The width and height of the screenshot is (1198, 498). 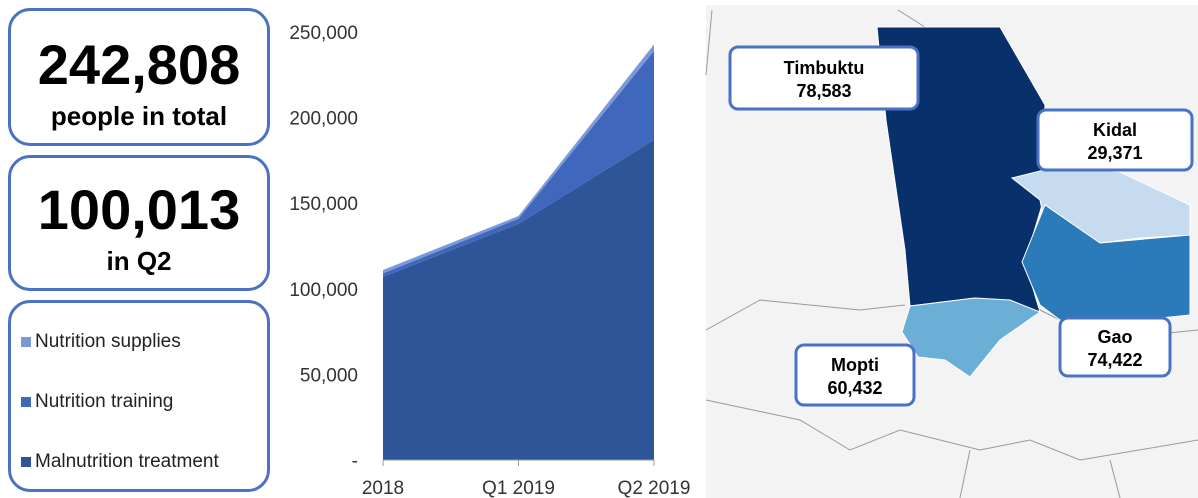 What do you see at coordinates (104, 401) in the screenshot?
I see `legend-label: Nutrition training` at bounding box center [104, 401].